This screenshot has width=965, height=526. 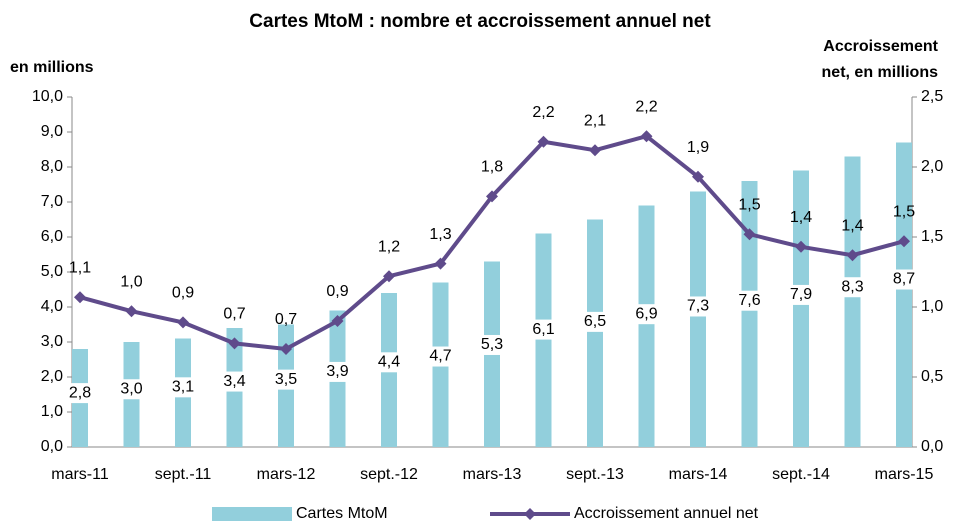 What do you see at coordinates (52, 341) in the screenshot?
I see `y-tick-label: 3,0` at bounding box center [52, 341].